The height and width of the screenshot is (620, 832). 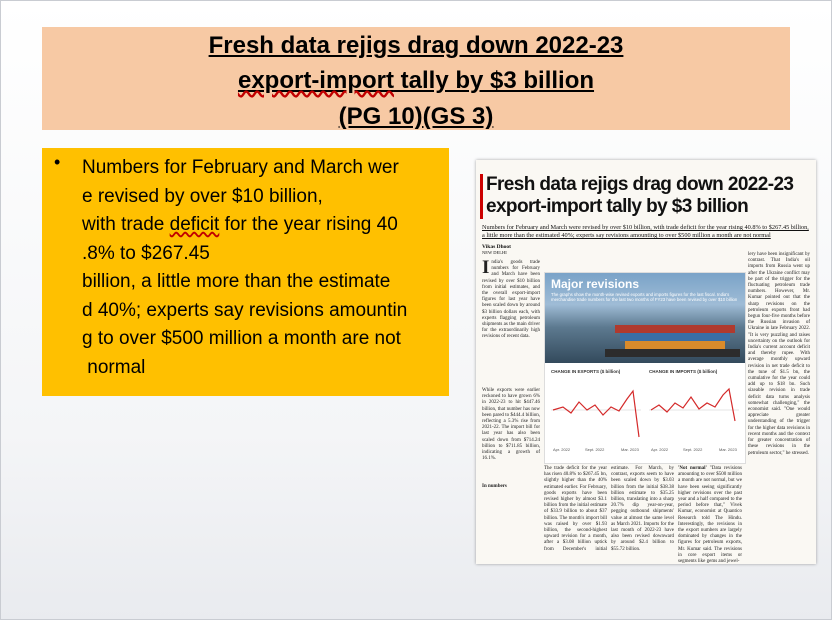 I want to click on tick-mar-right: Mar. 2023, so click(x=728, y=449).